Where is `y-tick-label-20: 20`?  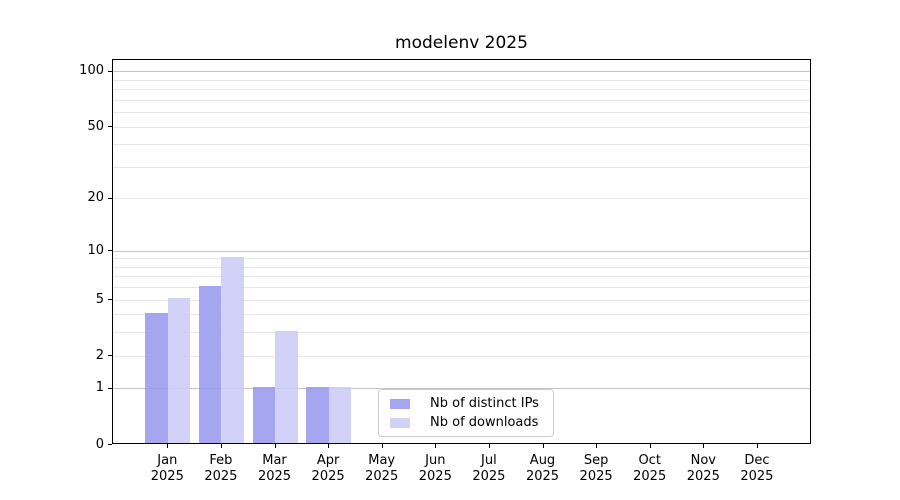
y-tick-label-20: 20 is located at coordinates (95, 198).